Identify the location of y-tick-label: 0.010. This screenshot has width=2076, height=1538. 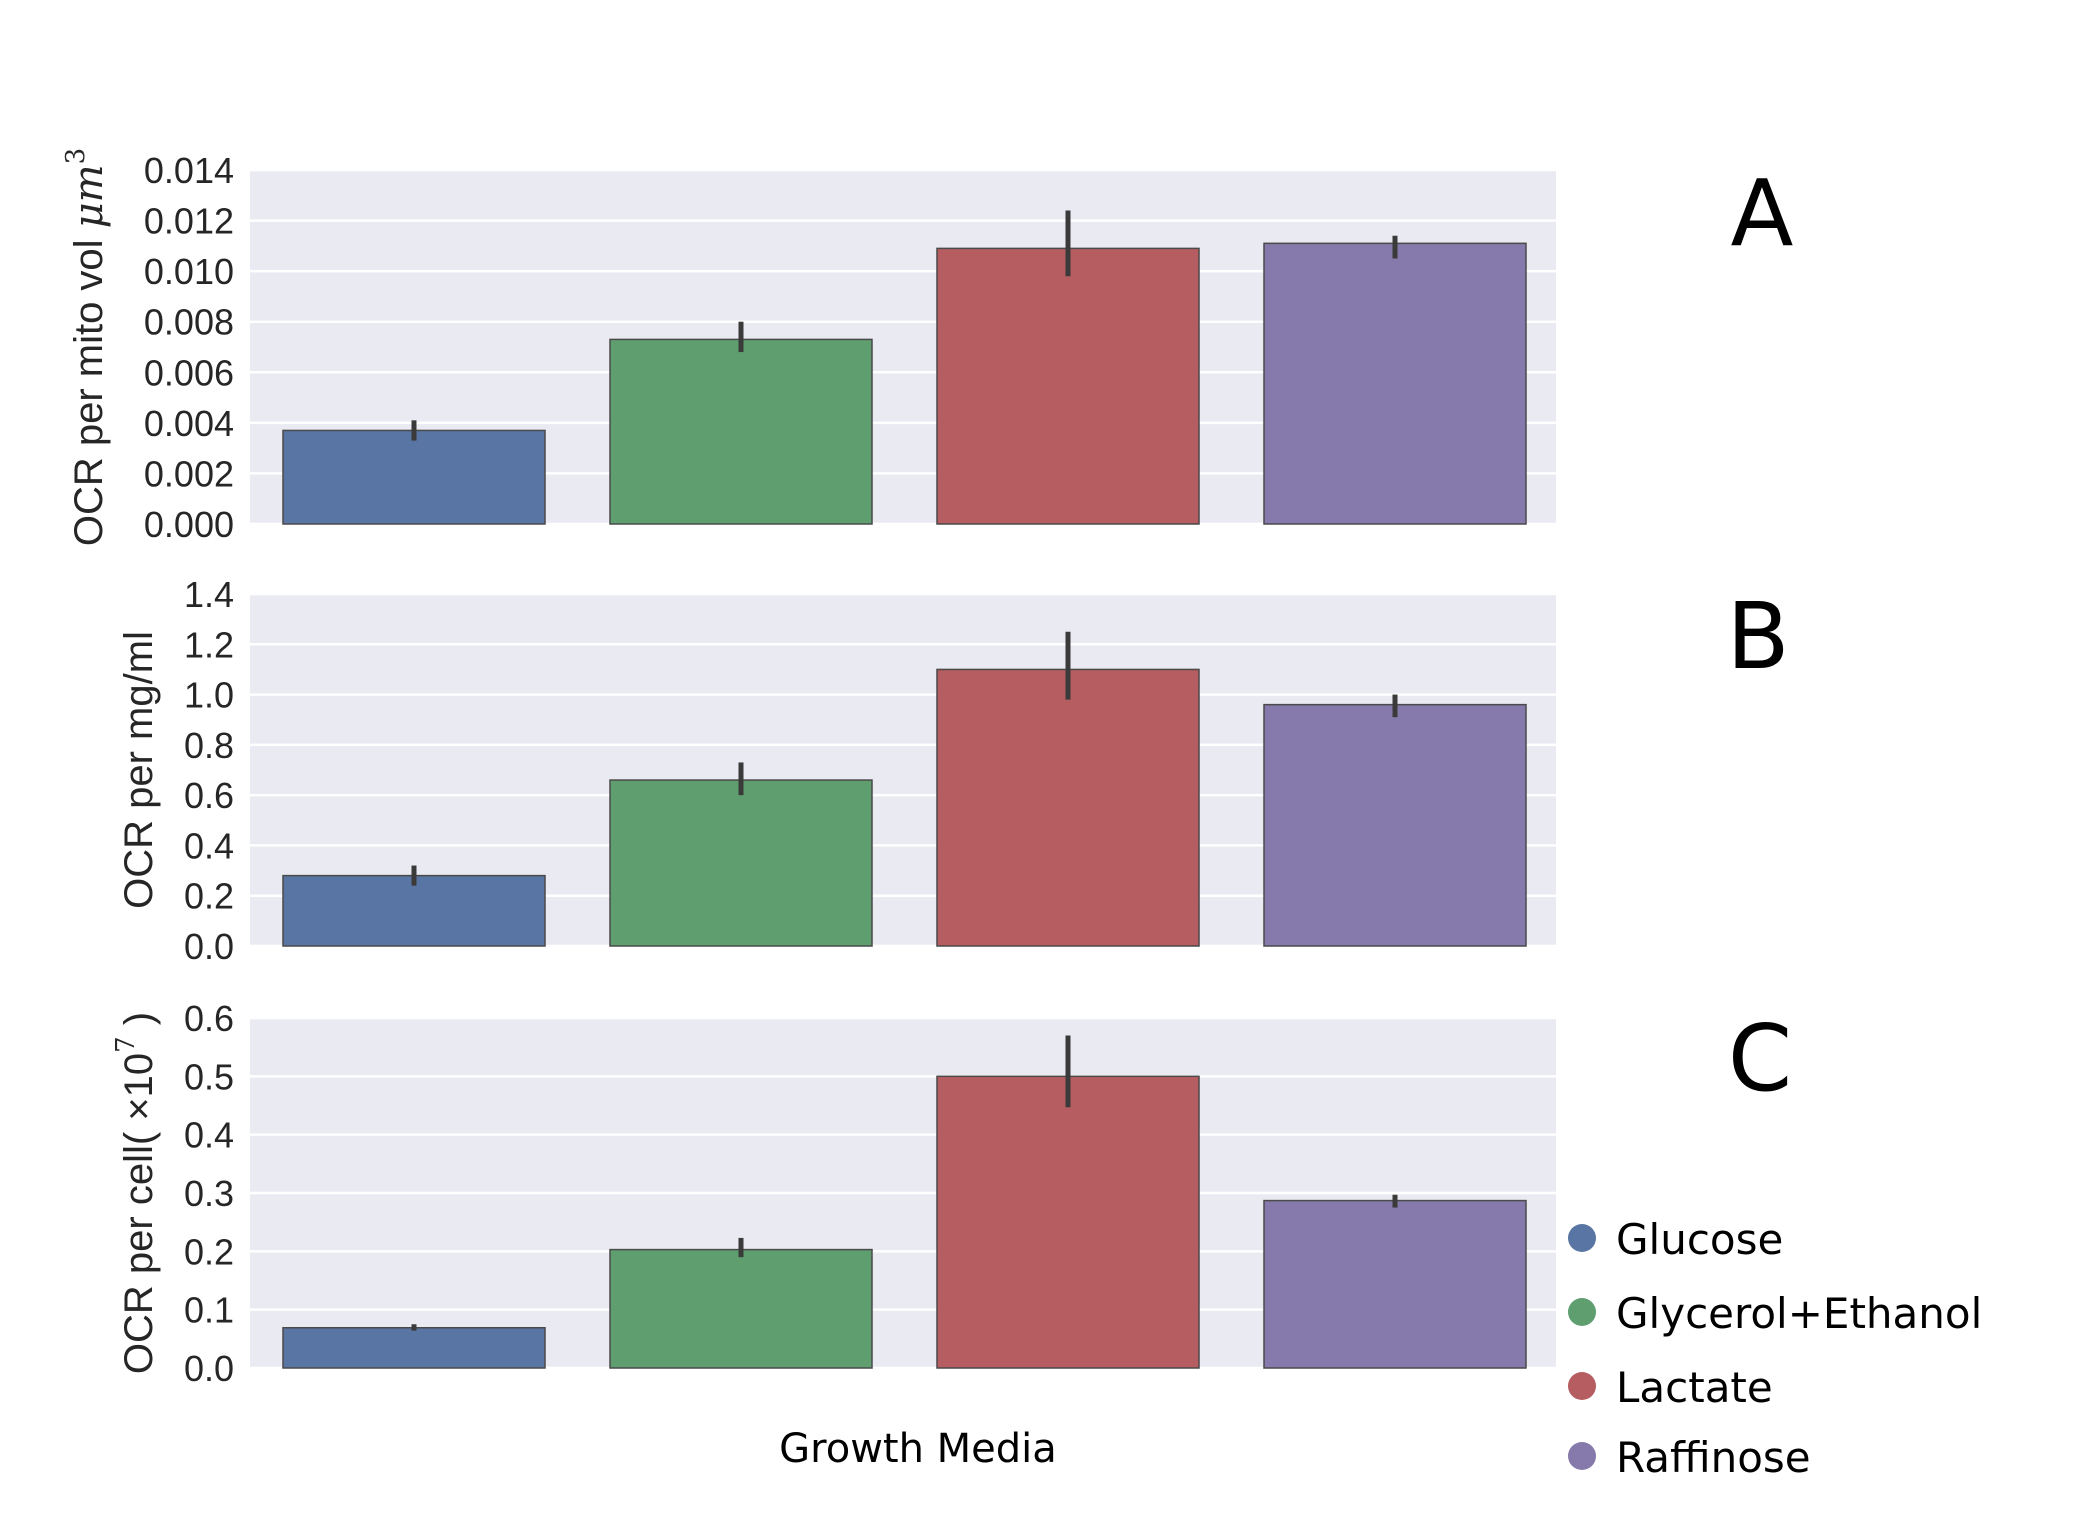
(189, 271).